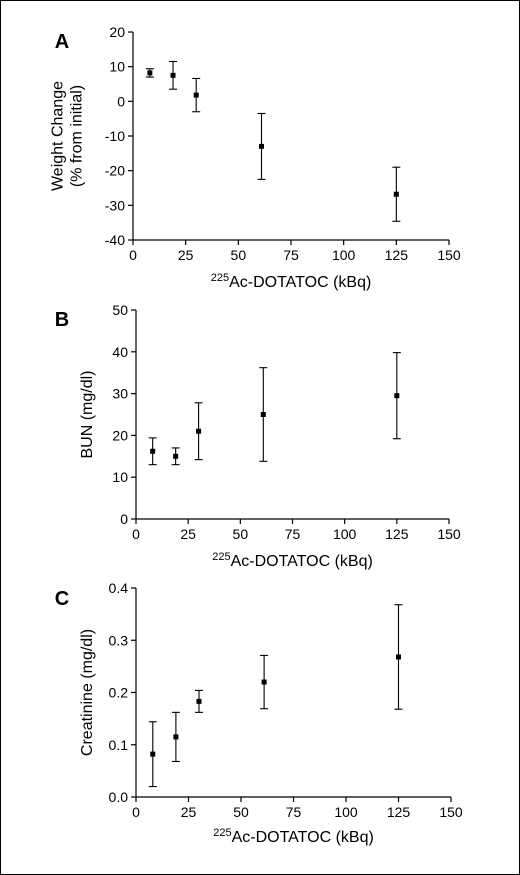 This screenshot has height=875, width=520. Describe the element at coordinates (115, 171) in the screenshot. I see `y-tick-label: -20` at that location.